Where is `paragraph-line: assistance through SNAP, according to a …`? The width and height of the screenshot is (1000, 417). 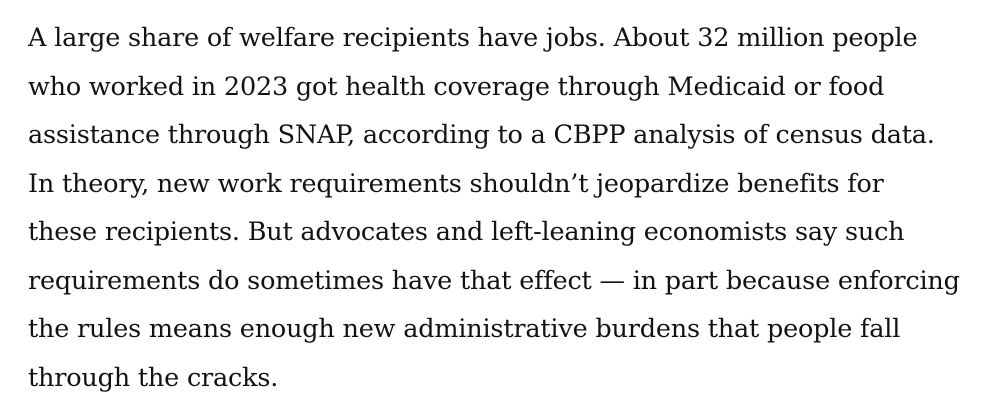
paragraph-line: assistance through SNAP, according to a … is located at coordinates (481, 135).